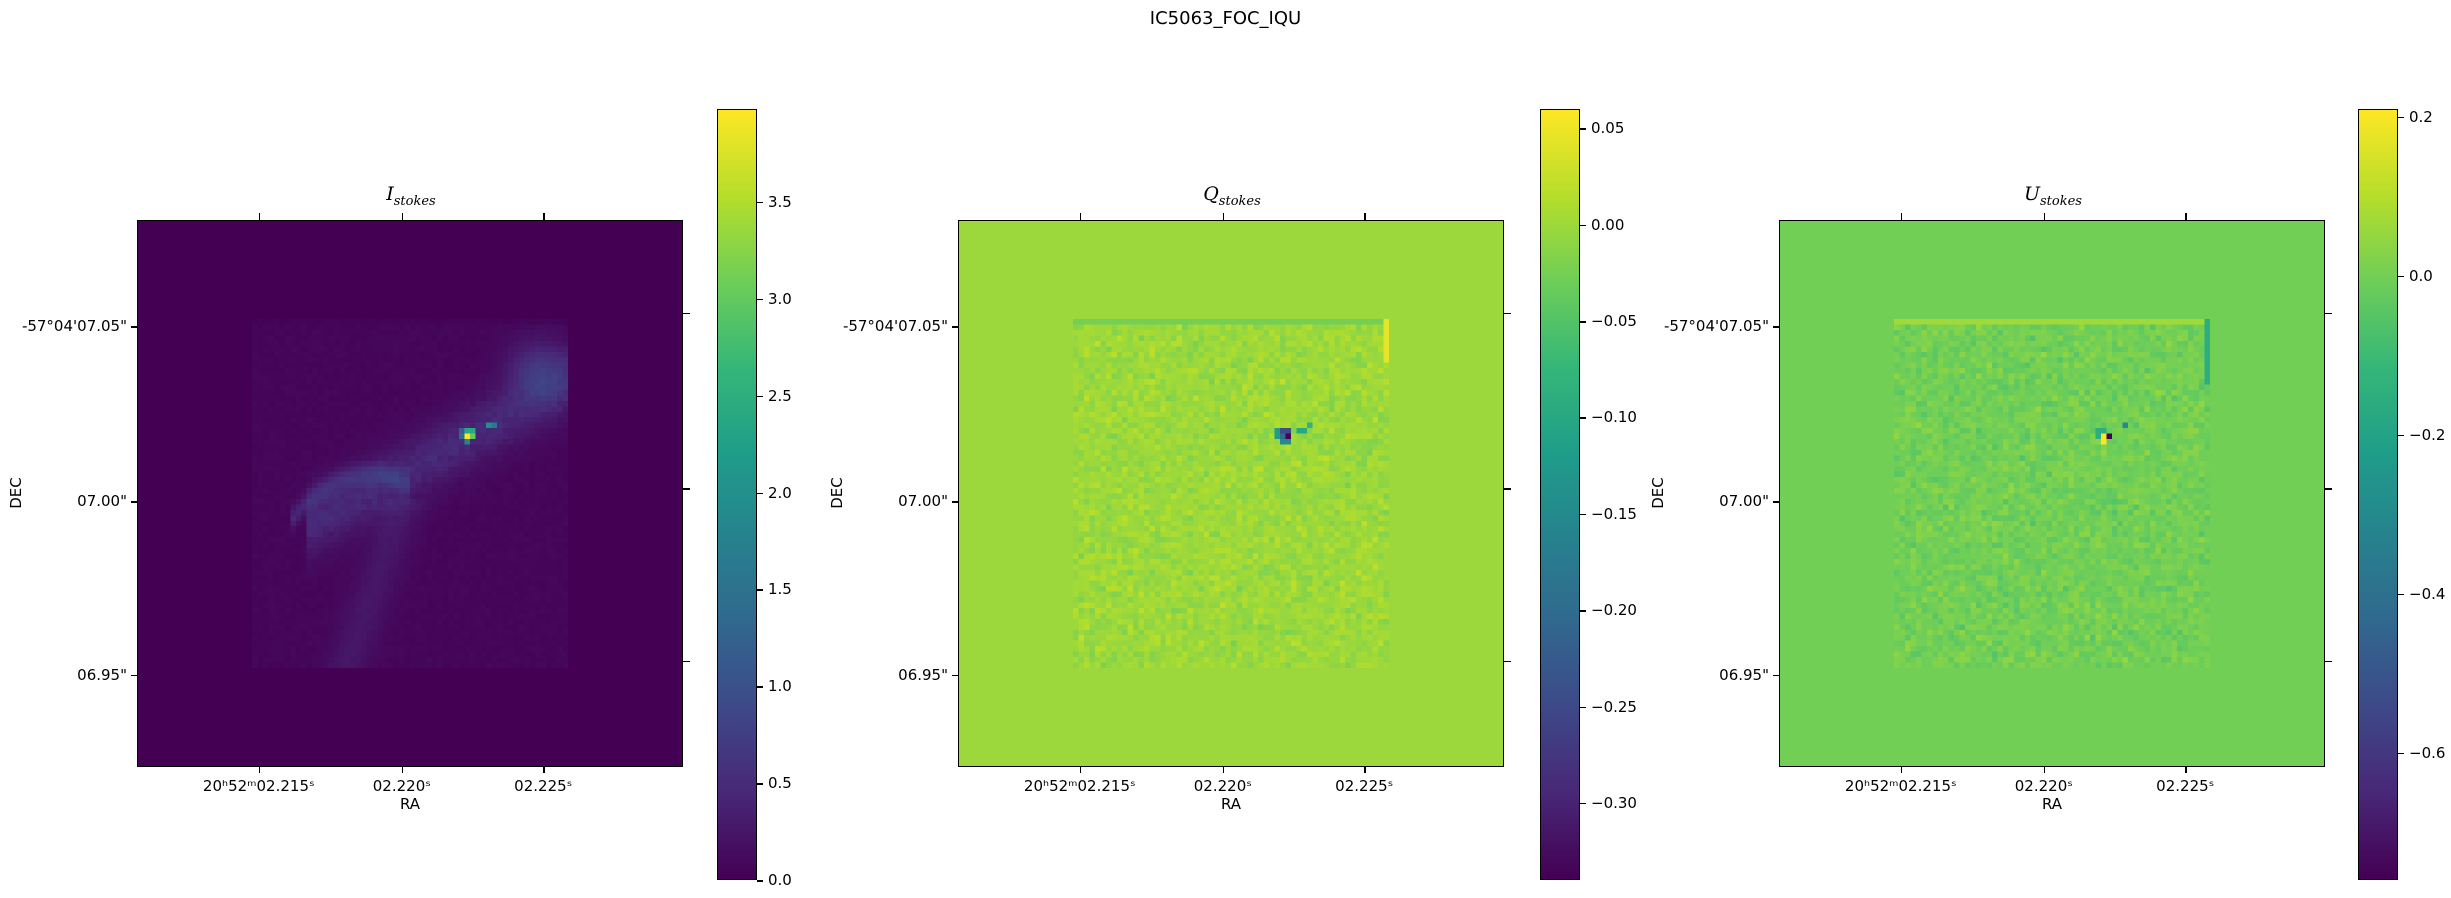 This screenshot has width=2451, height=898. Describe the element at coordinates (780, 589) in the screenshot. I see `colorbar-tick-label: 1.5` at that location.